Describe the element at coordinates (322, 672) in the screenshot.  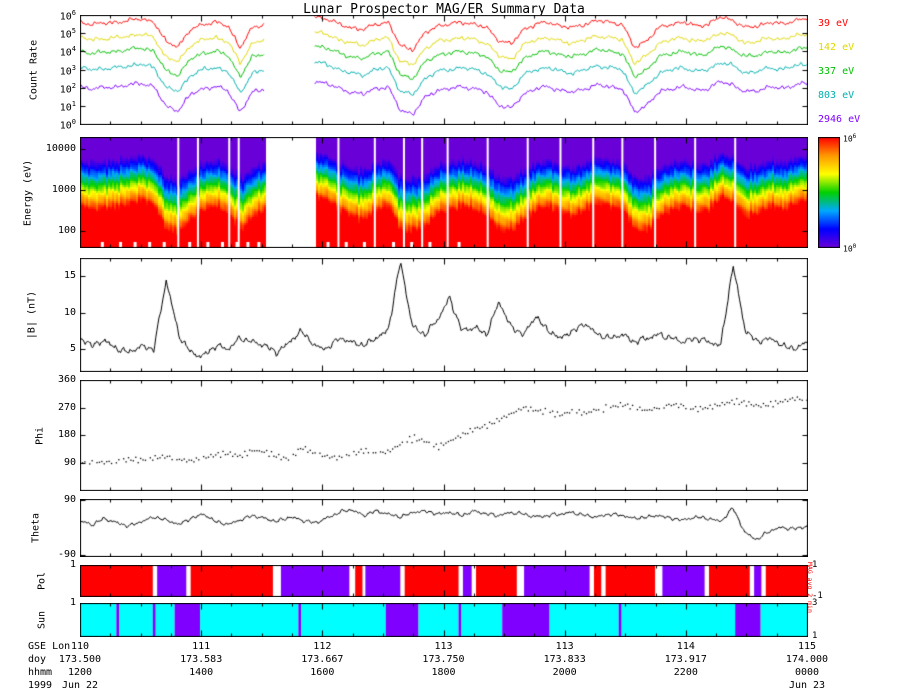
I see `x-tick-label: 1600` at that location.